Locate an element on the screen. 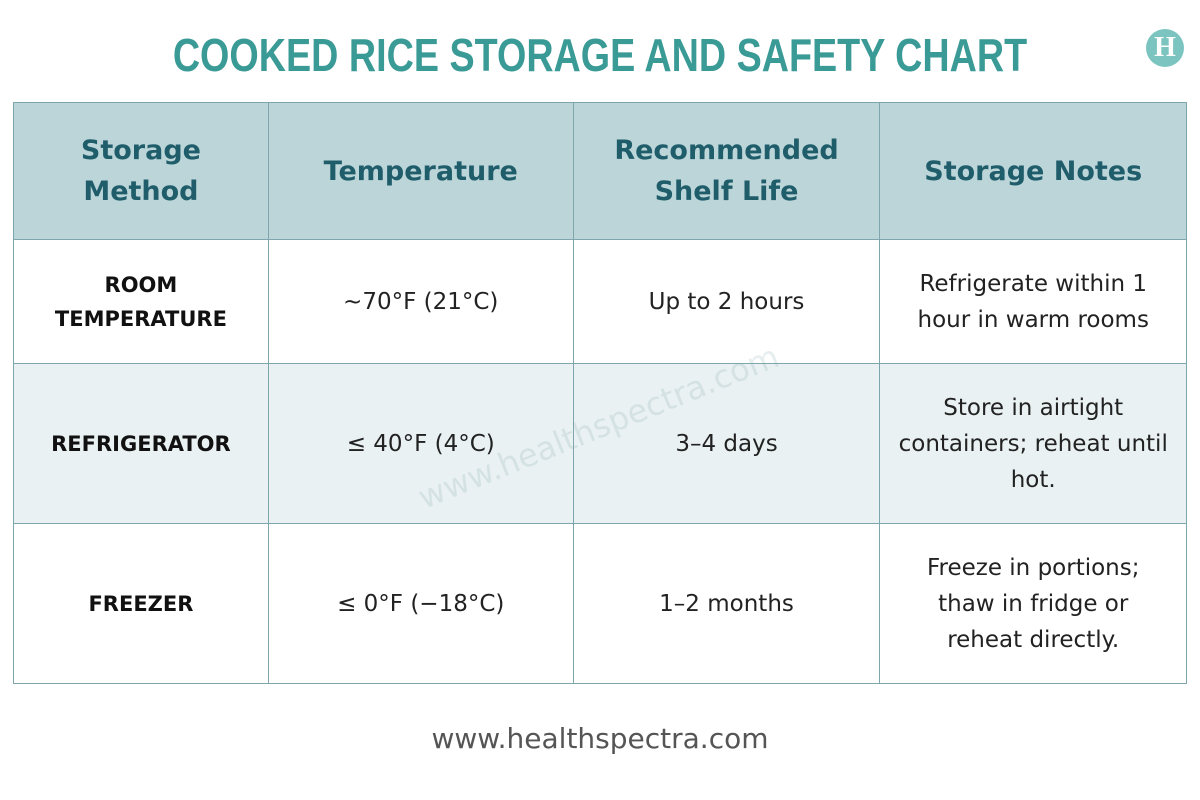  table-cell: ≤ 40°F (4°C) is located at coordinates (420, 443).